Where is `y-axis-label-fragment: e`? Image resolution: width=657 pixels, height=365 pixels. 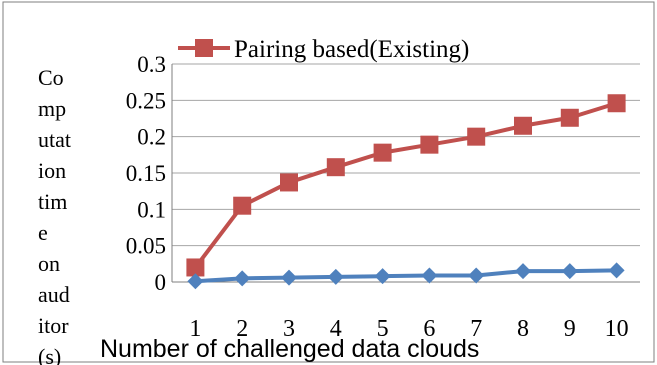
y-axis-label-fragment: e is located at coordinates (43, 232).